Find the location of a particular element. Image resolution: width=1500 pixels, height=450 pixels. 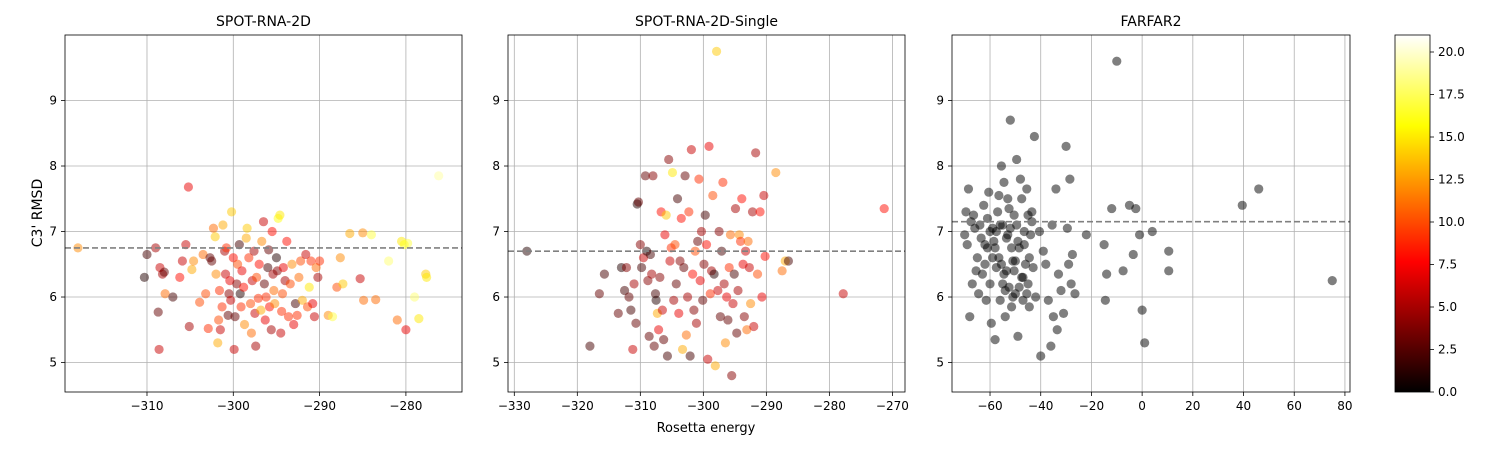

x-tick-label: 0 is located at coordinates (1142, 406).